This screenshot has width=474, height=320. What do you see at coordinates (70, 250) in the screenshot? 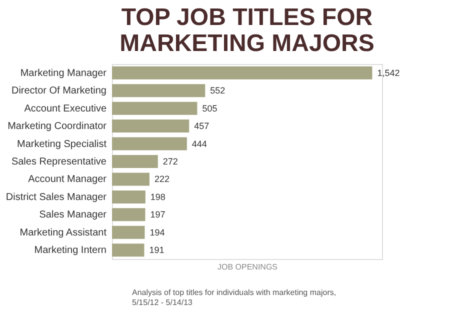
I see `y-tick-label: Marketing Intern` at bounding box center [70, 250].